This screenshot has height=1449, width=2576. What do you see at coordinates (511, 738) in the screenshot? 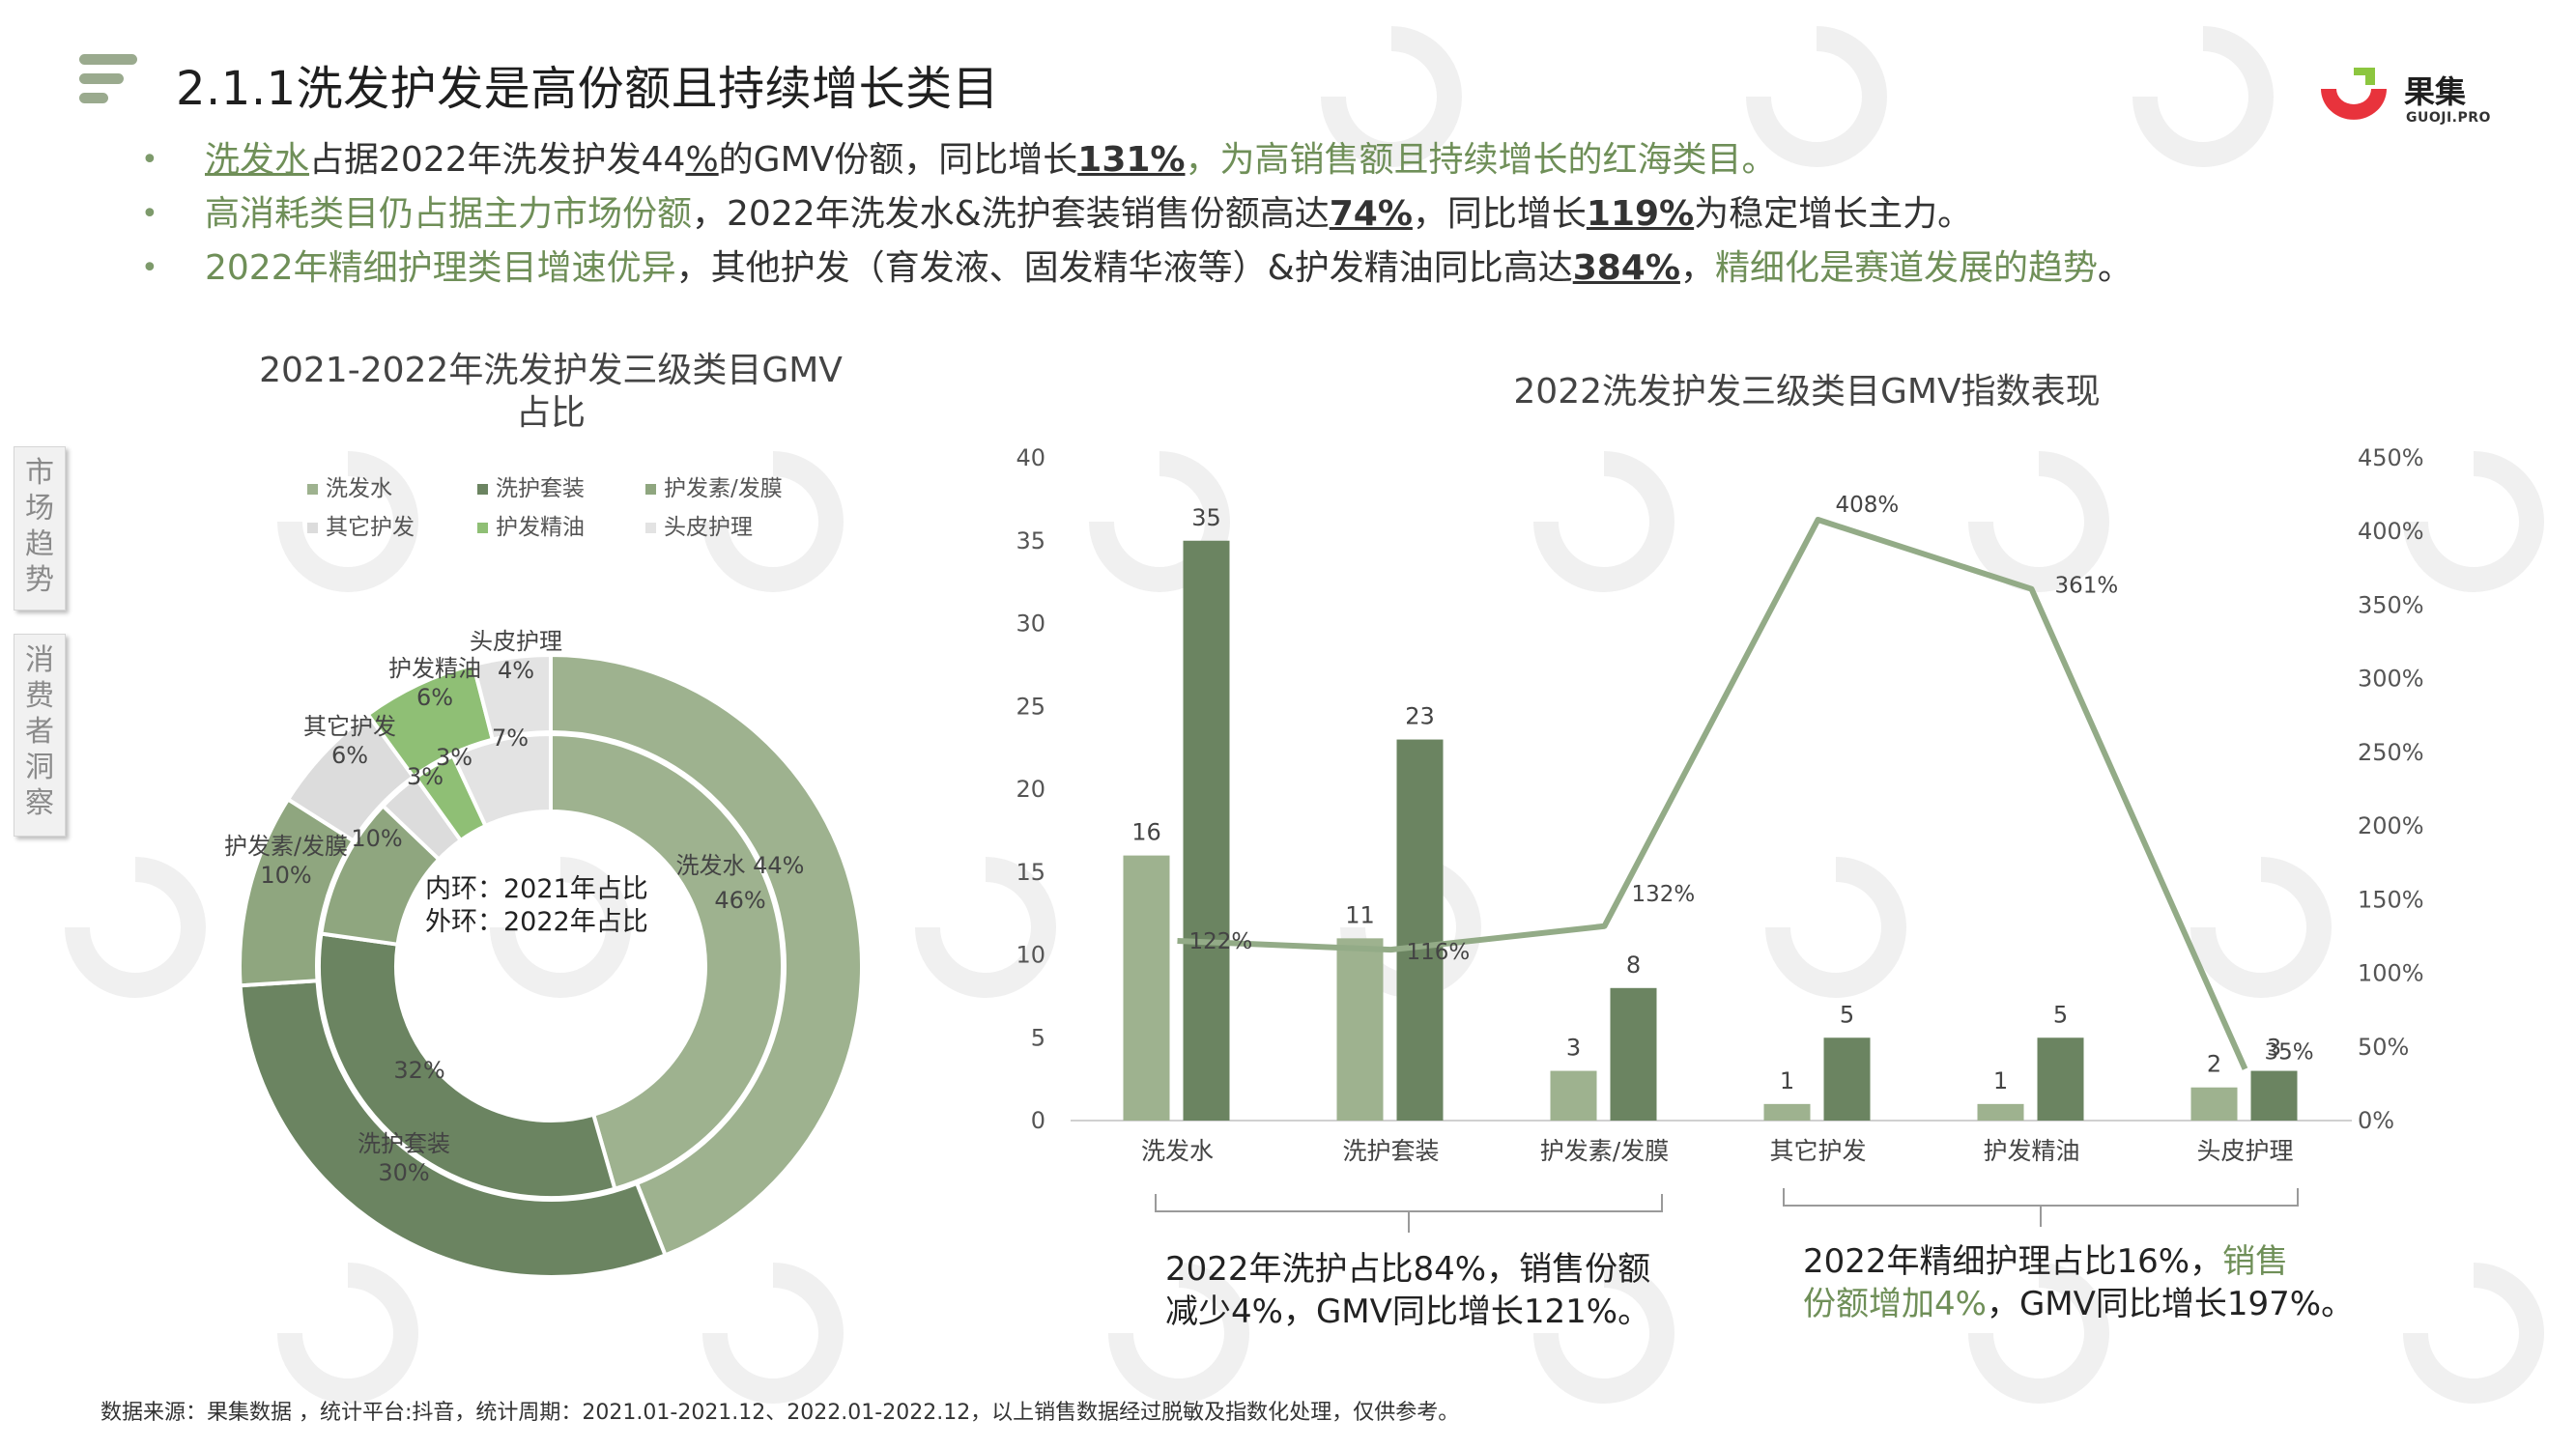
I see `slice-label: 7%` at bounding box center [511, 738].